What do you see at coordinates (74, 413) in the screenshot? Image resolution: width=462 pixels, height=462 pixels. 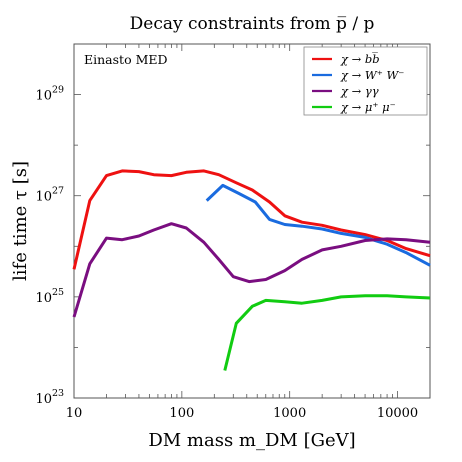 I see `x-tick-label: 10` at bounding box center [74, 413].